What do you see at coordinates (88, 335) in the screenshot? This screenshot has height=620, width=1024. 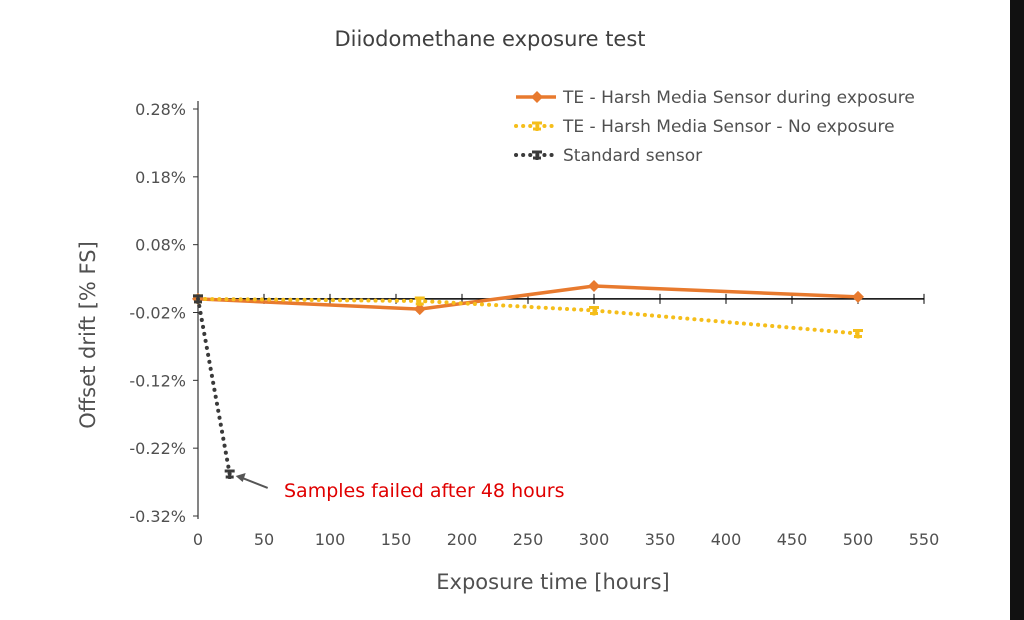 I see `y-axis-label: Offset drift [% FS]` at bounding box center [88, 335].